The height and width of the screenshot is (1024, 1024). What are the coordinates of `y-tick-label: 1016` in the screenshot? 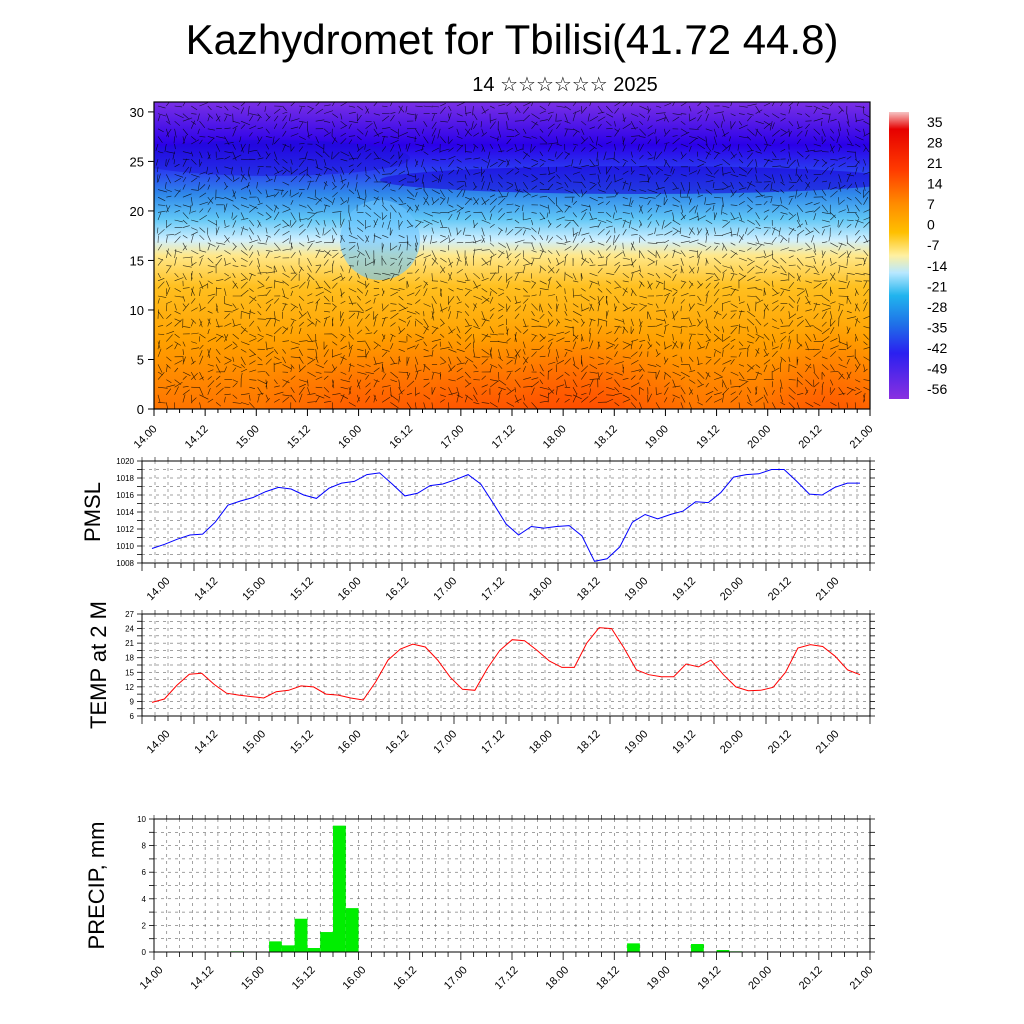 It's located at (125, 495).